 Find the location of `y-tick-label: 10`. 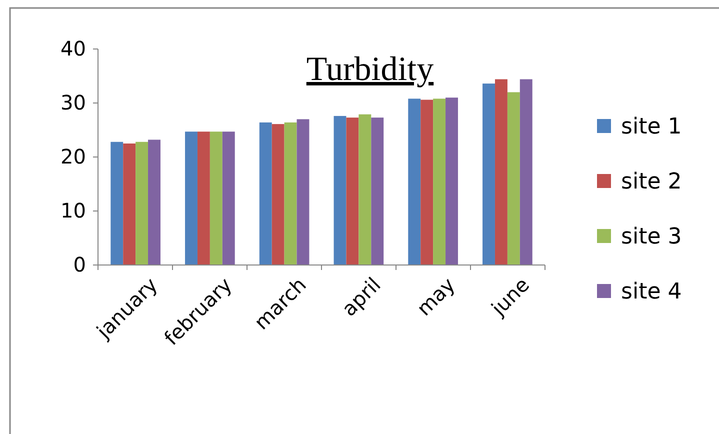

y-tick-label: 10 is located at coordinates (73, 210).